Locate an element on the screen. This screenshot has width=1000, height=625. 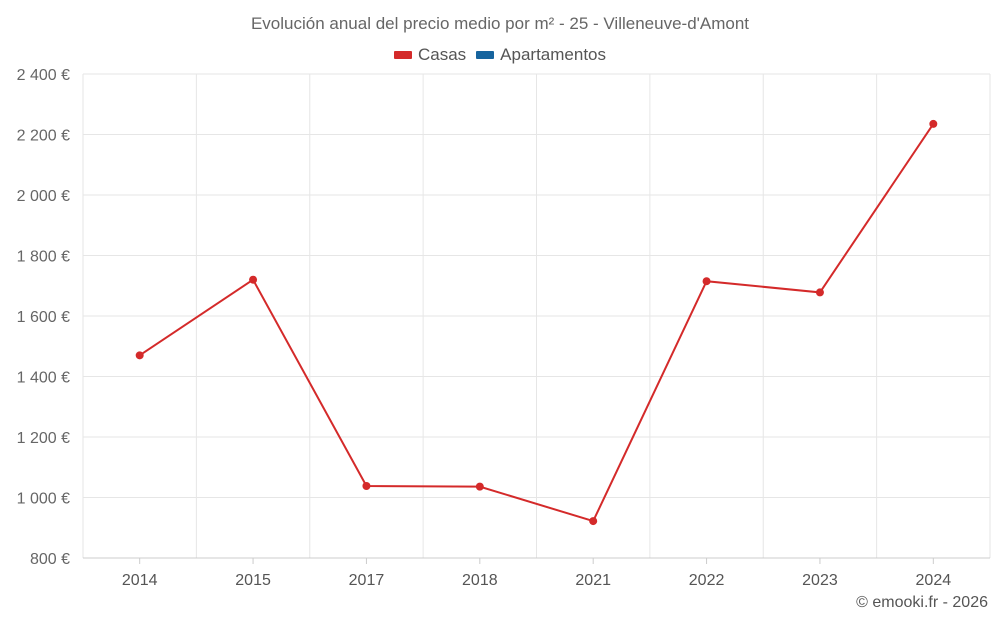
legend-swatch-apartamentos is located at coordinates (485, 55).